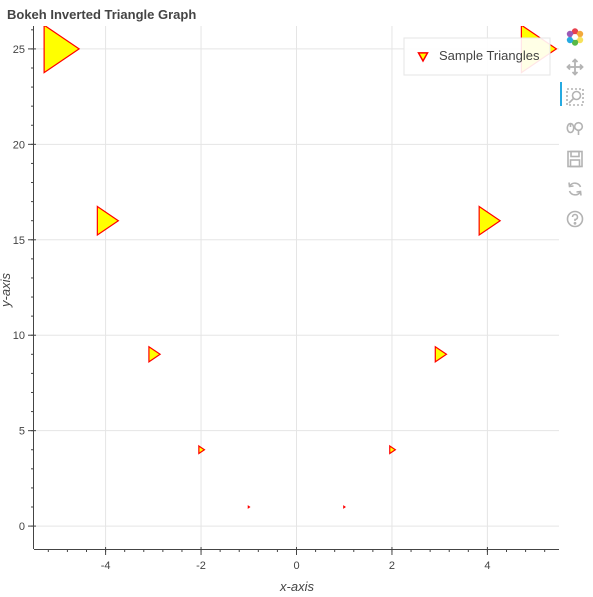 Image resolution: width=593 pixels, height=597 pixels. What do you see at coordinates (19, 336) in the screenshot?
I see `y-tick-label: 10` at bounding box center [19, 336].